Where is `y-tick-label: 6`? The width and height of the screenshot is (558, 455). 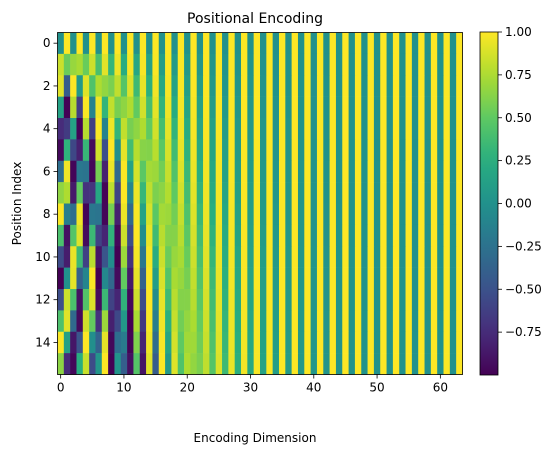 y-tick-label: 6 is located at coordinates (47, 171).